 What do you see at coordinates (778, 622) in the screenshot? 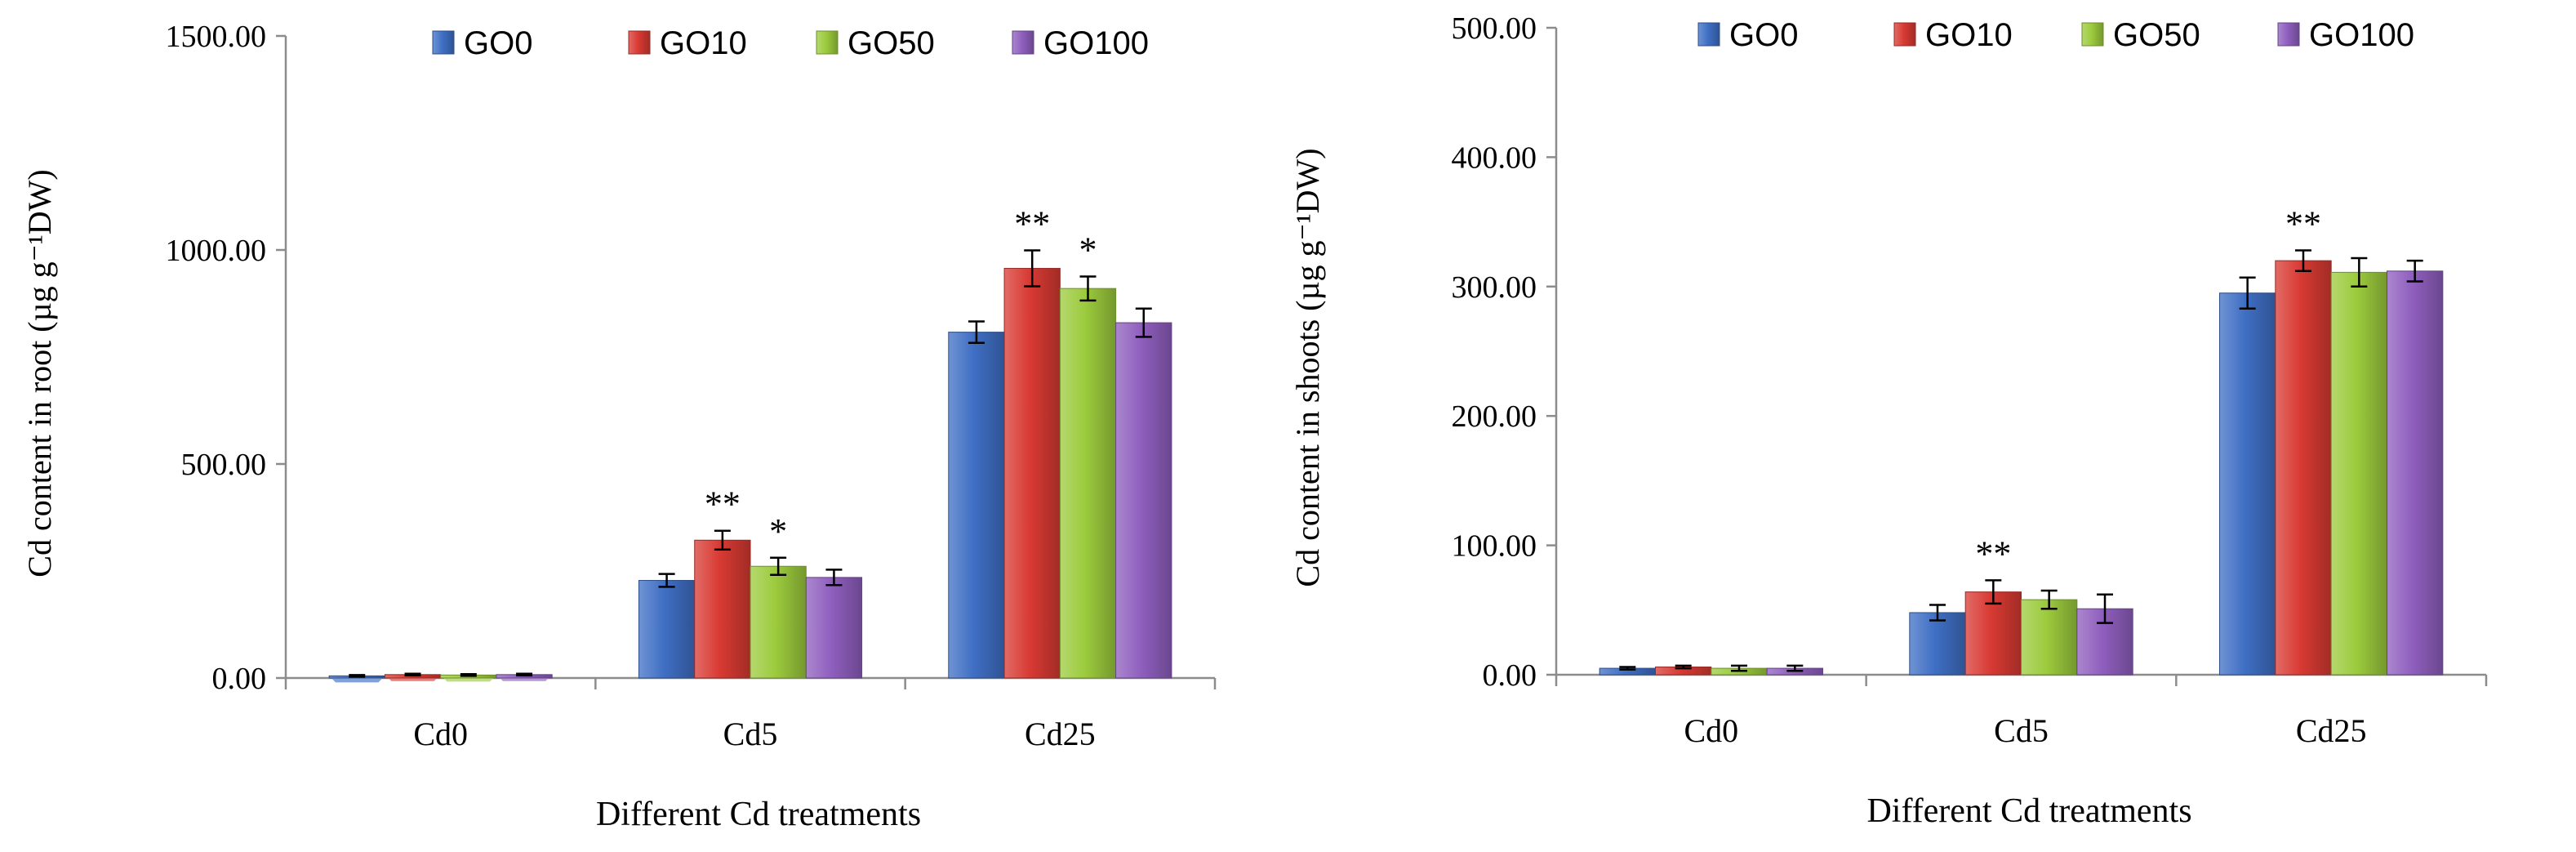
I see `chart1-bar-GO50-Cd5` at bounding box center [778, 622].